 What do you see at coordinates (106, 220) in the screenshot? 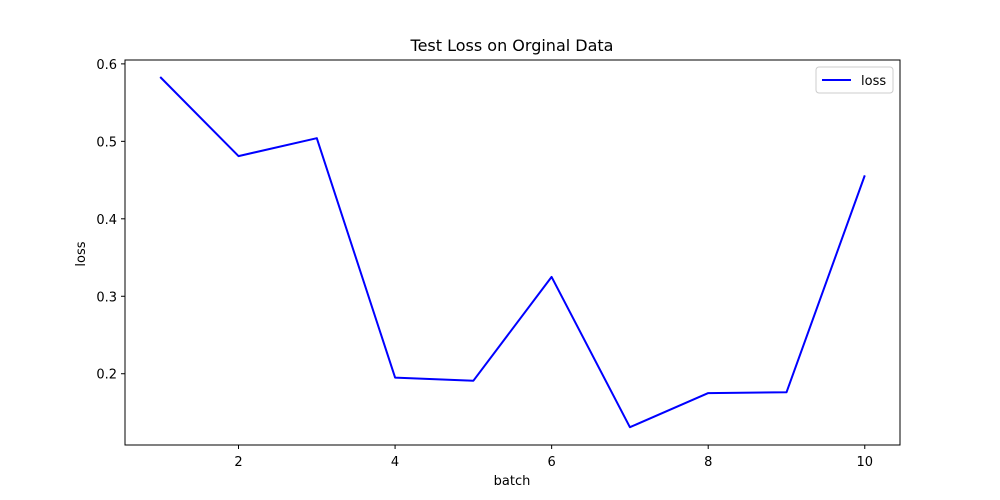
I see `y-tick-label: 0.4` at bounding box center [106, 220].